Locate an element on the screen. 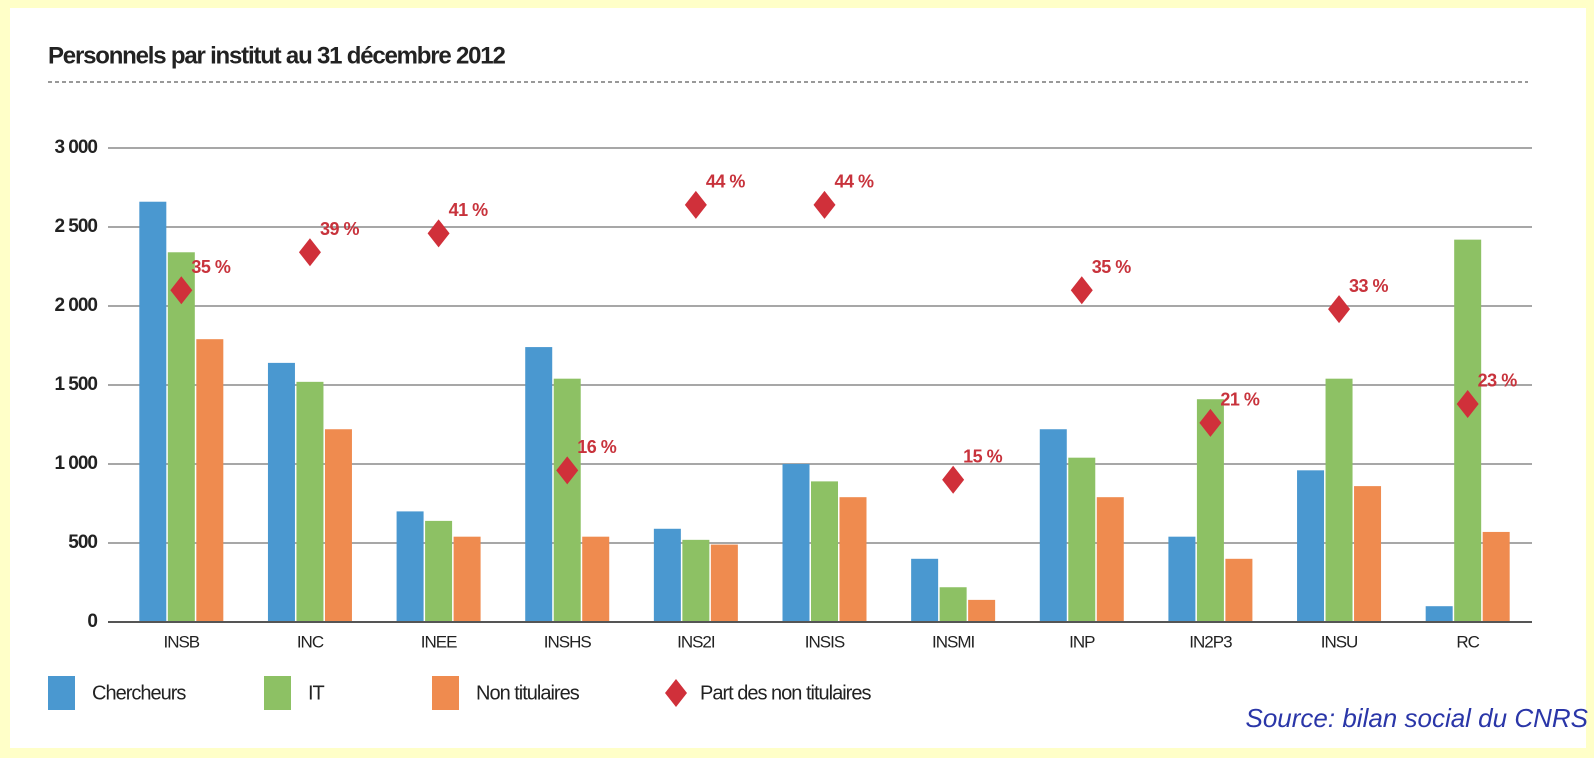 This screenshot has width=1594, height=758. data-label: 33 % is located at coordinates (1369, 286).